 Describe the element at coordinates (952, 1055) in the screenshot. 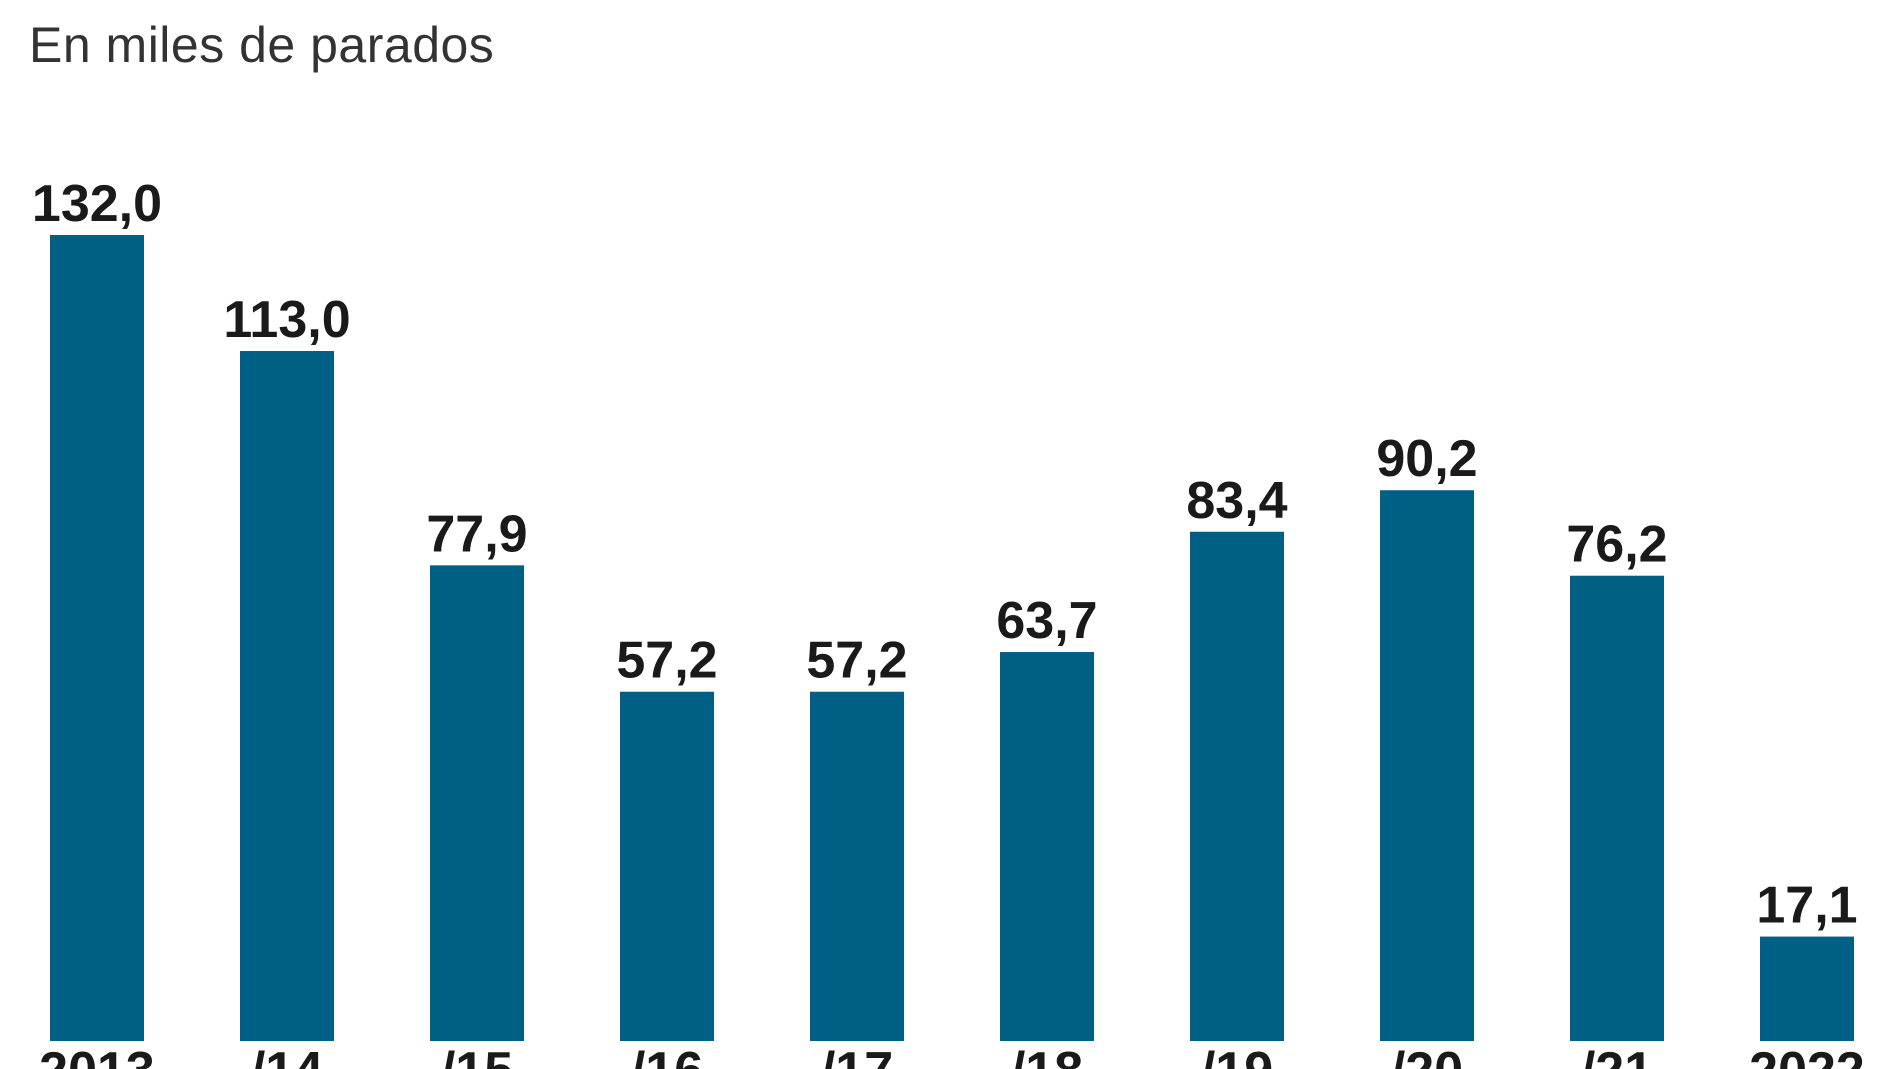

I see `x-axis-tick-labels: 2013/14/15/16/17/18/19/20/21 2022` at that location.